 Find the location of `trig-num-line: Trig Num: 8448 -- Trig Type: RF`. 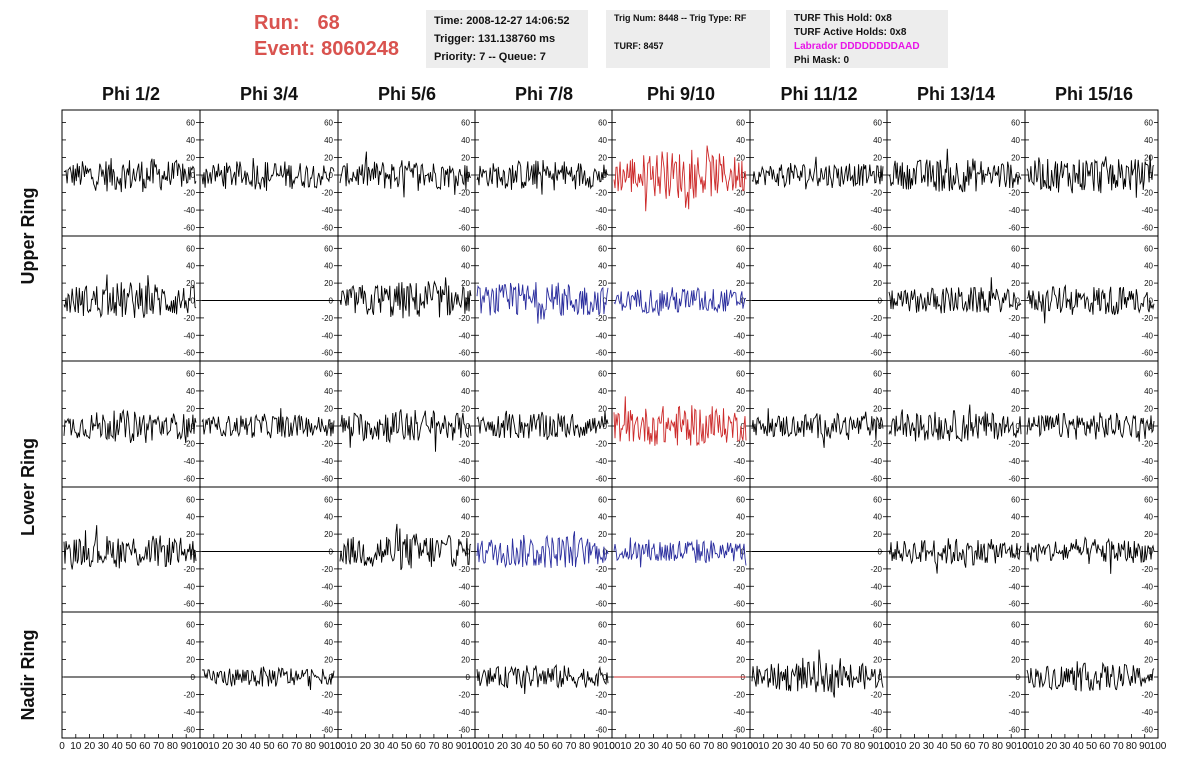

trig-num-line: Trig Num: 8448 -- Trig Type: RF is located at coordinates (680, 18).